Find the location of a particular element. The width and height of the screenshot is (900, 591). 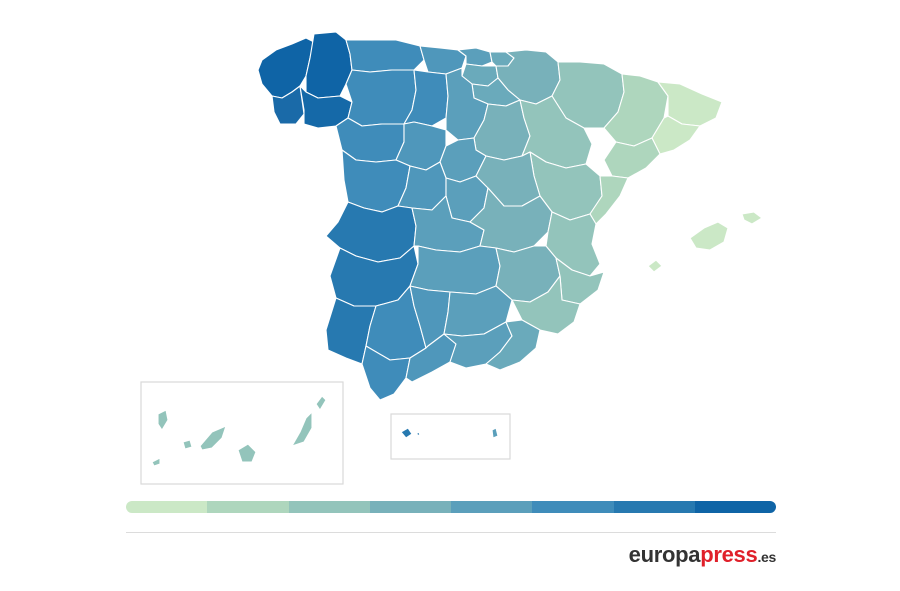

province-bizkaia is located at coordinates (475, 57).